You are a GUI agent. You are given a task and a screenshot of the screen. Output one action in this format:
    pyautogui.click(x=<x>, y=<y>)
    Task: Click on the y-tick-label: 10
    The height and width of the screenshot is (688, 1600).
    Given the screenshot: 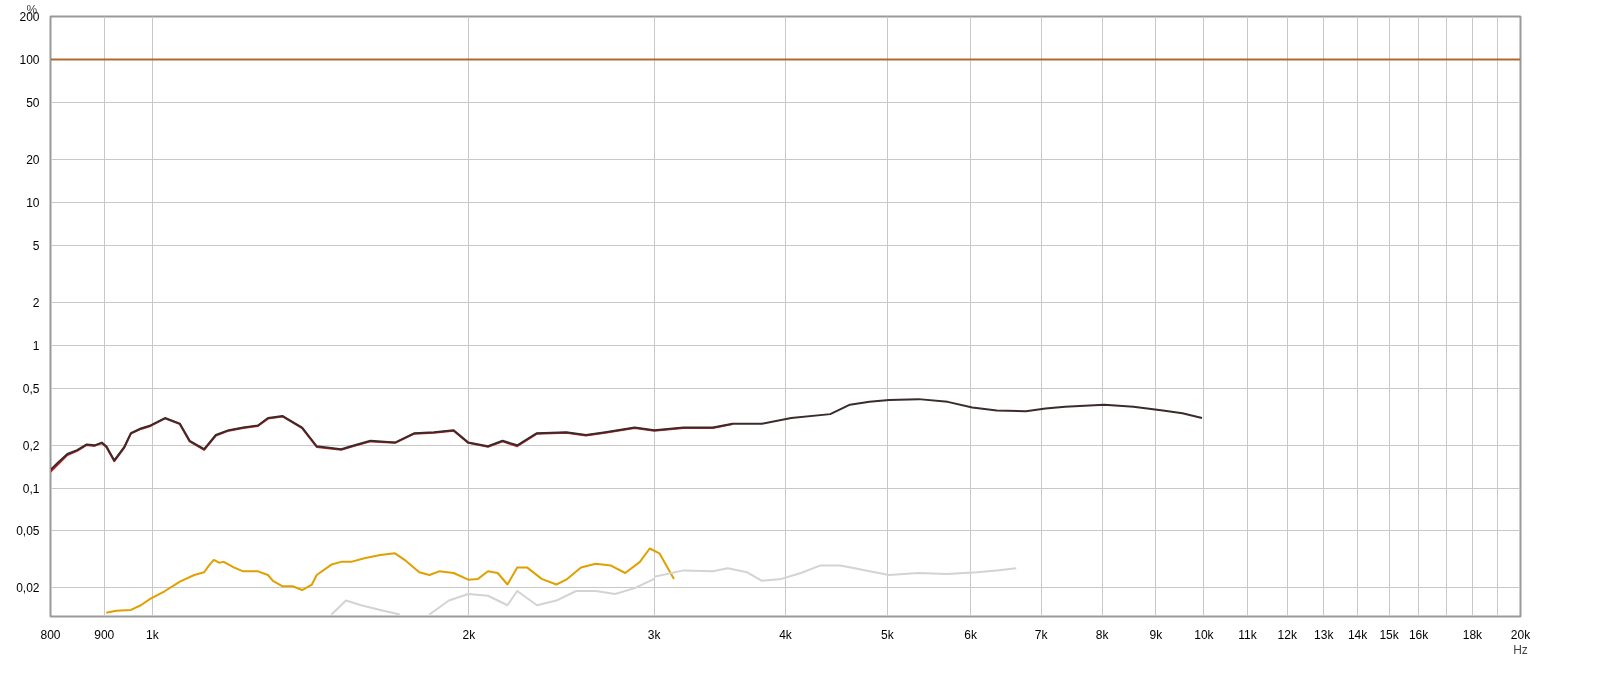 What is the action you would take?
    pyautogui.click(x=33, y=202)
    